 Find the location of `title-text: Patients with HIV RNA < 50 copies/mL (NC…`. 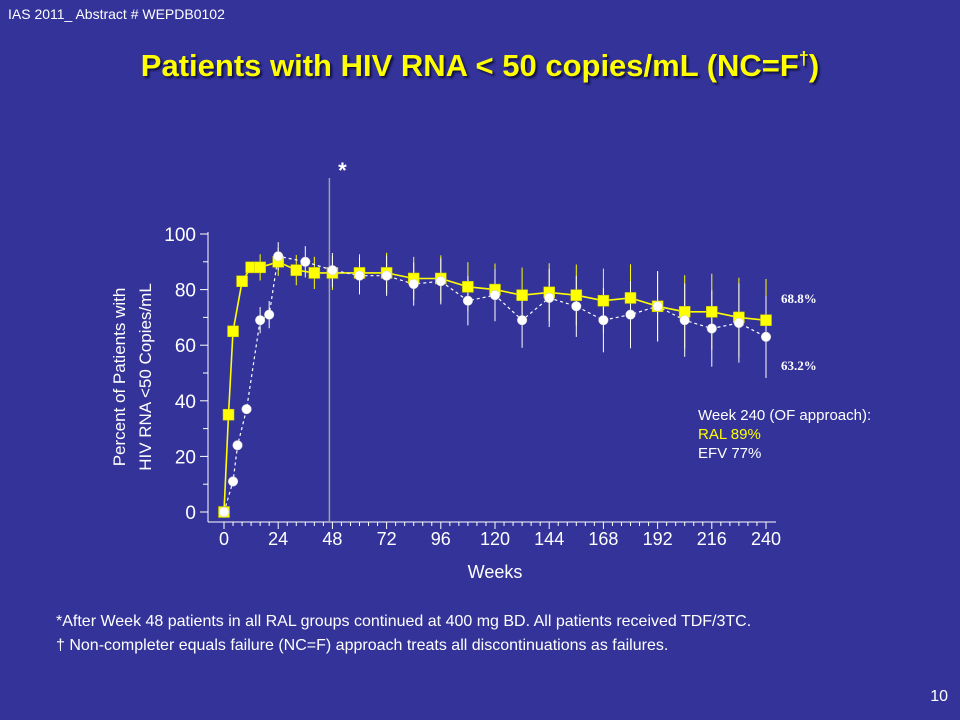

title-text: Patients with HIV RNA < 50 copies/mL (NC… is located at coordinates (469, 65).